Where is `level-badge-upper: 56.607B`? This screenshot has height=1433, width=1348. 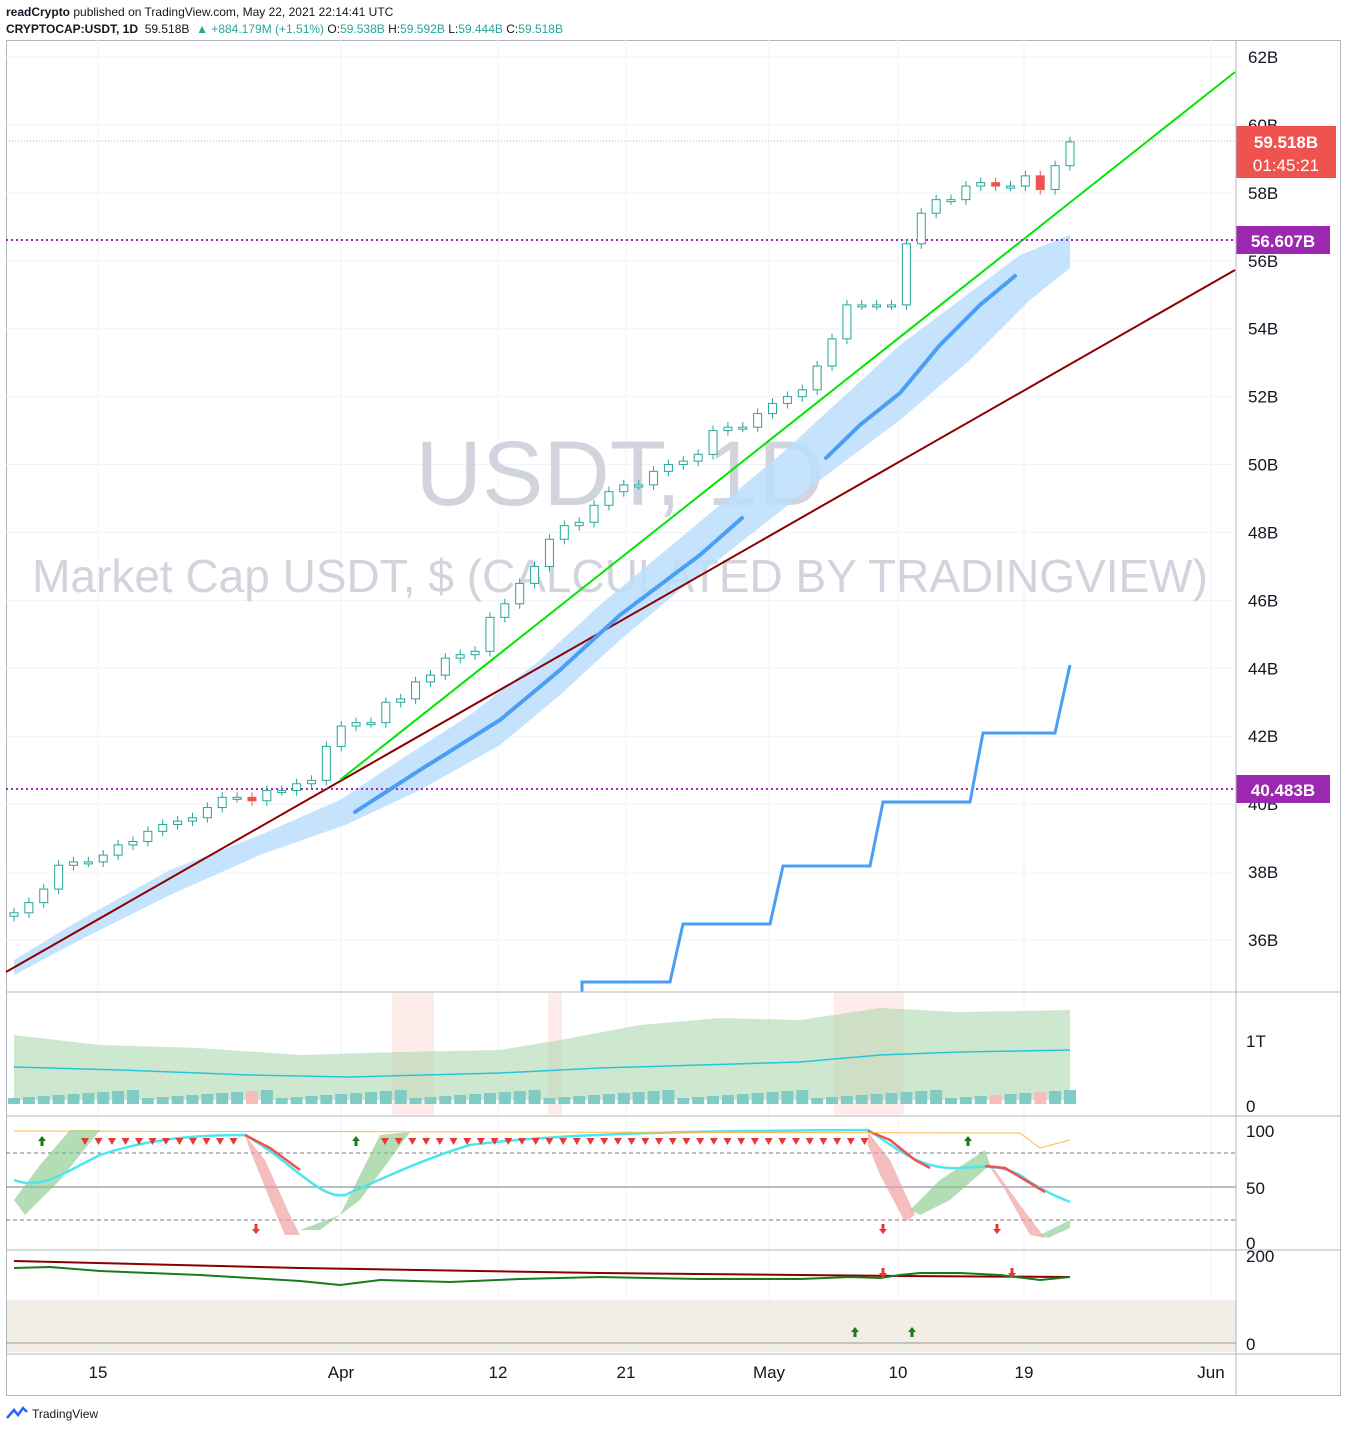
level-badge-upper: 56.607B is located at coordinates (1283, 240).